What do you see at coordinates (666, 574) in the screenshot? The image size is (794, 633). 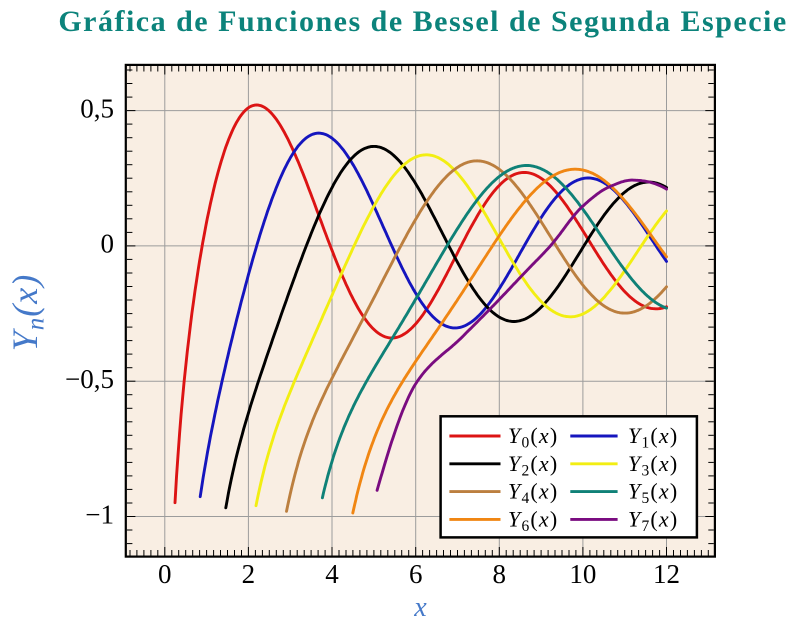 I see `svg-text: 12` at bounding box center [666, 574].